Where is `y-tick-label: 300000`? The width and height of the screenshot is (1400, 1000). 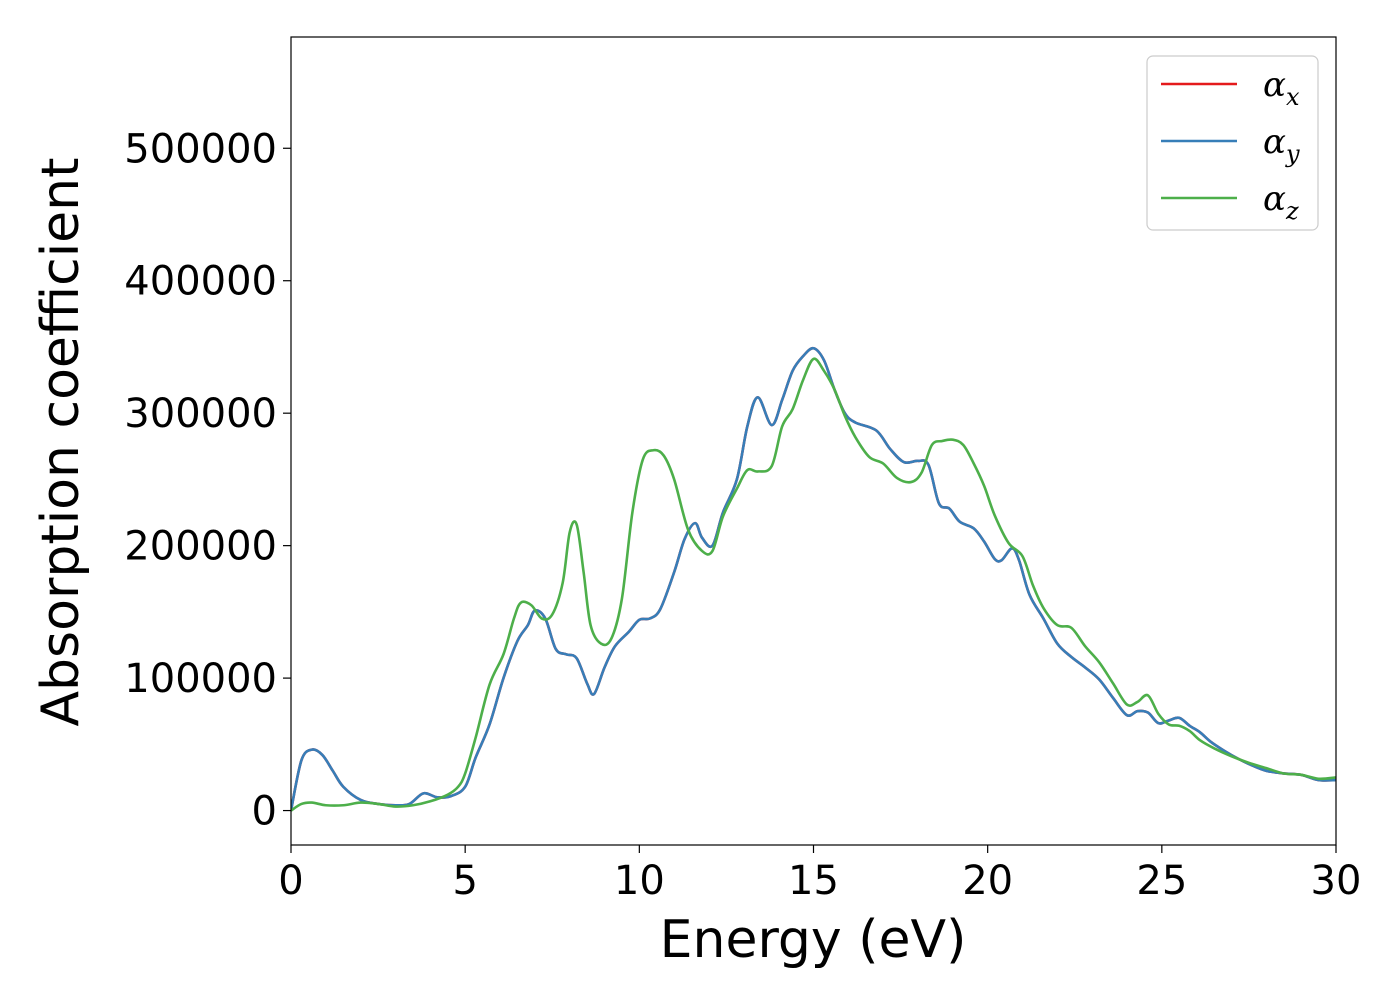 y-tick-label: 300000 is located at coordinates (200, 414).